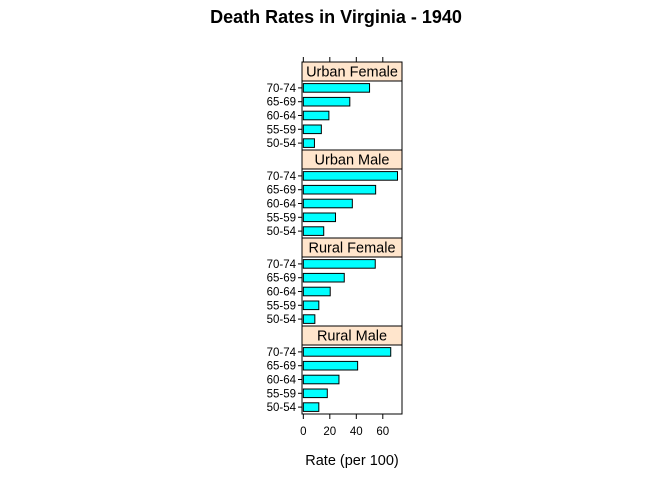 This screenshot has height=480, width=672. Describe the element at coordinates (282, 353) in the screenshot. I see `y-tick-label-rural-male-70-74: 70-74` at that location.